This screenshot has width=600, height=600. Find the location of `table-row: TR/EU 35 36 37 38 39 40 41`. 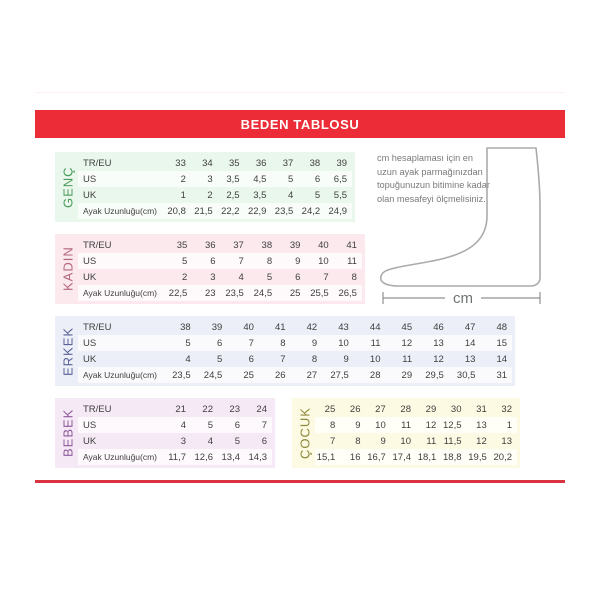

table-row: TR/EU 35 36 37 38 39 40 41 is located at coordinates (220, 245).